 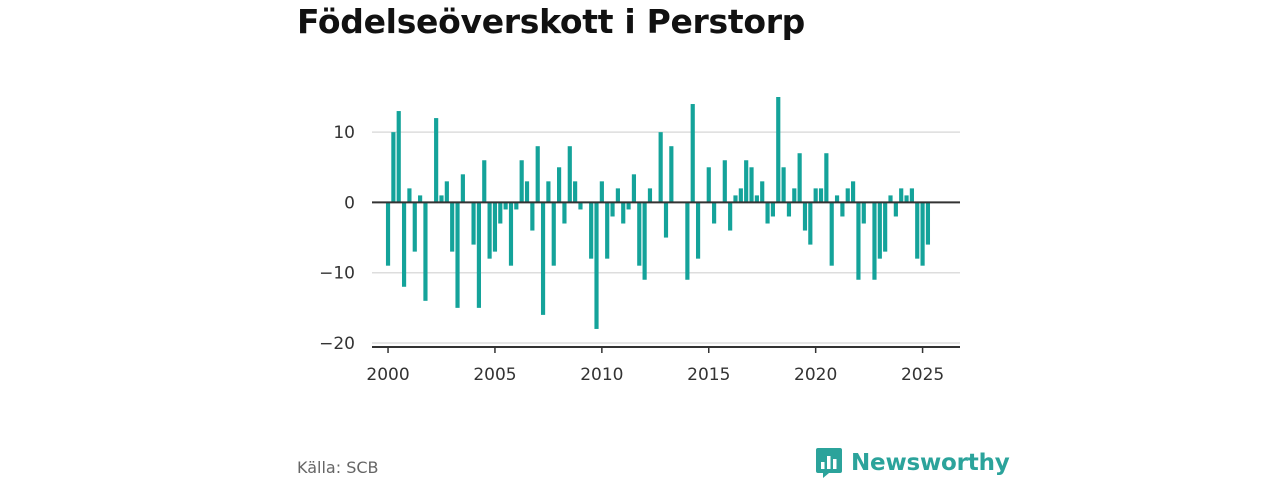 What do you see at coordinates (829, 463) in the screenshot?
I see `bar-chart-logo-icon` at bounding box center [829, 463].